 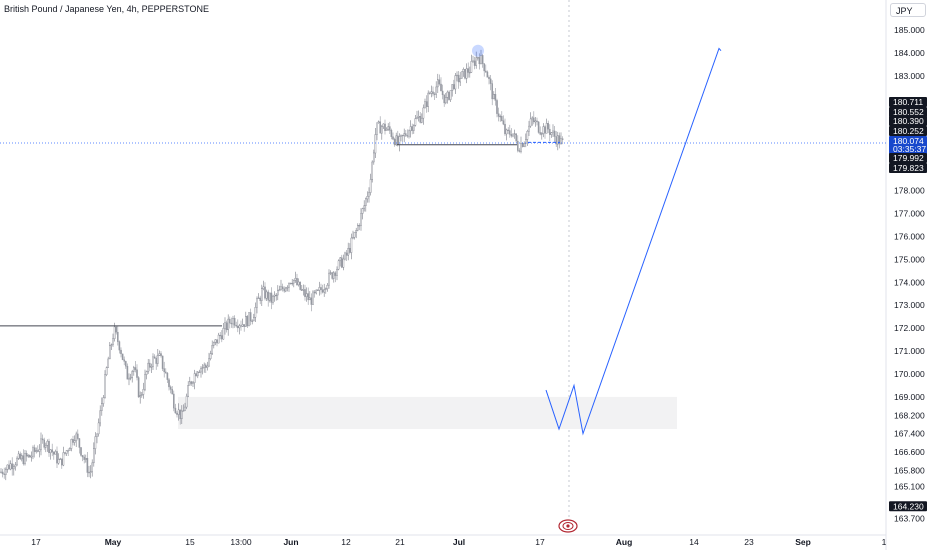 What do you see at coordinates (908, 112) in the screenshot?
I see `price-label-text: 180.552` at bounding box center [908, 112].